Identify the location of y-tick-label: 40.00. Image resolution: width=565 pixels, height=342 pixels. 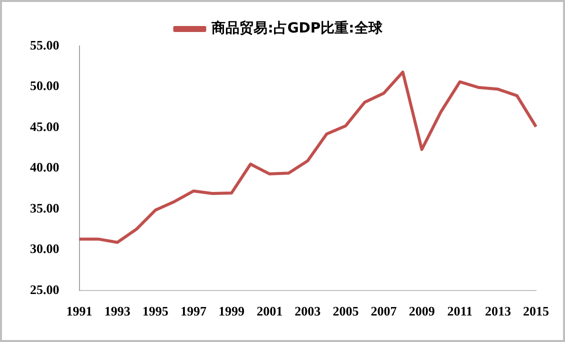
(45, 167).